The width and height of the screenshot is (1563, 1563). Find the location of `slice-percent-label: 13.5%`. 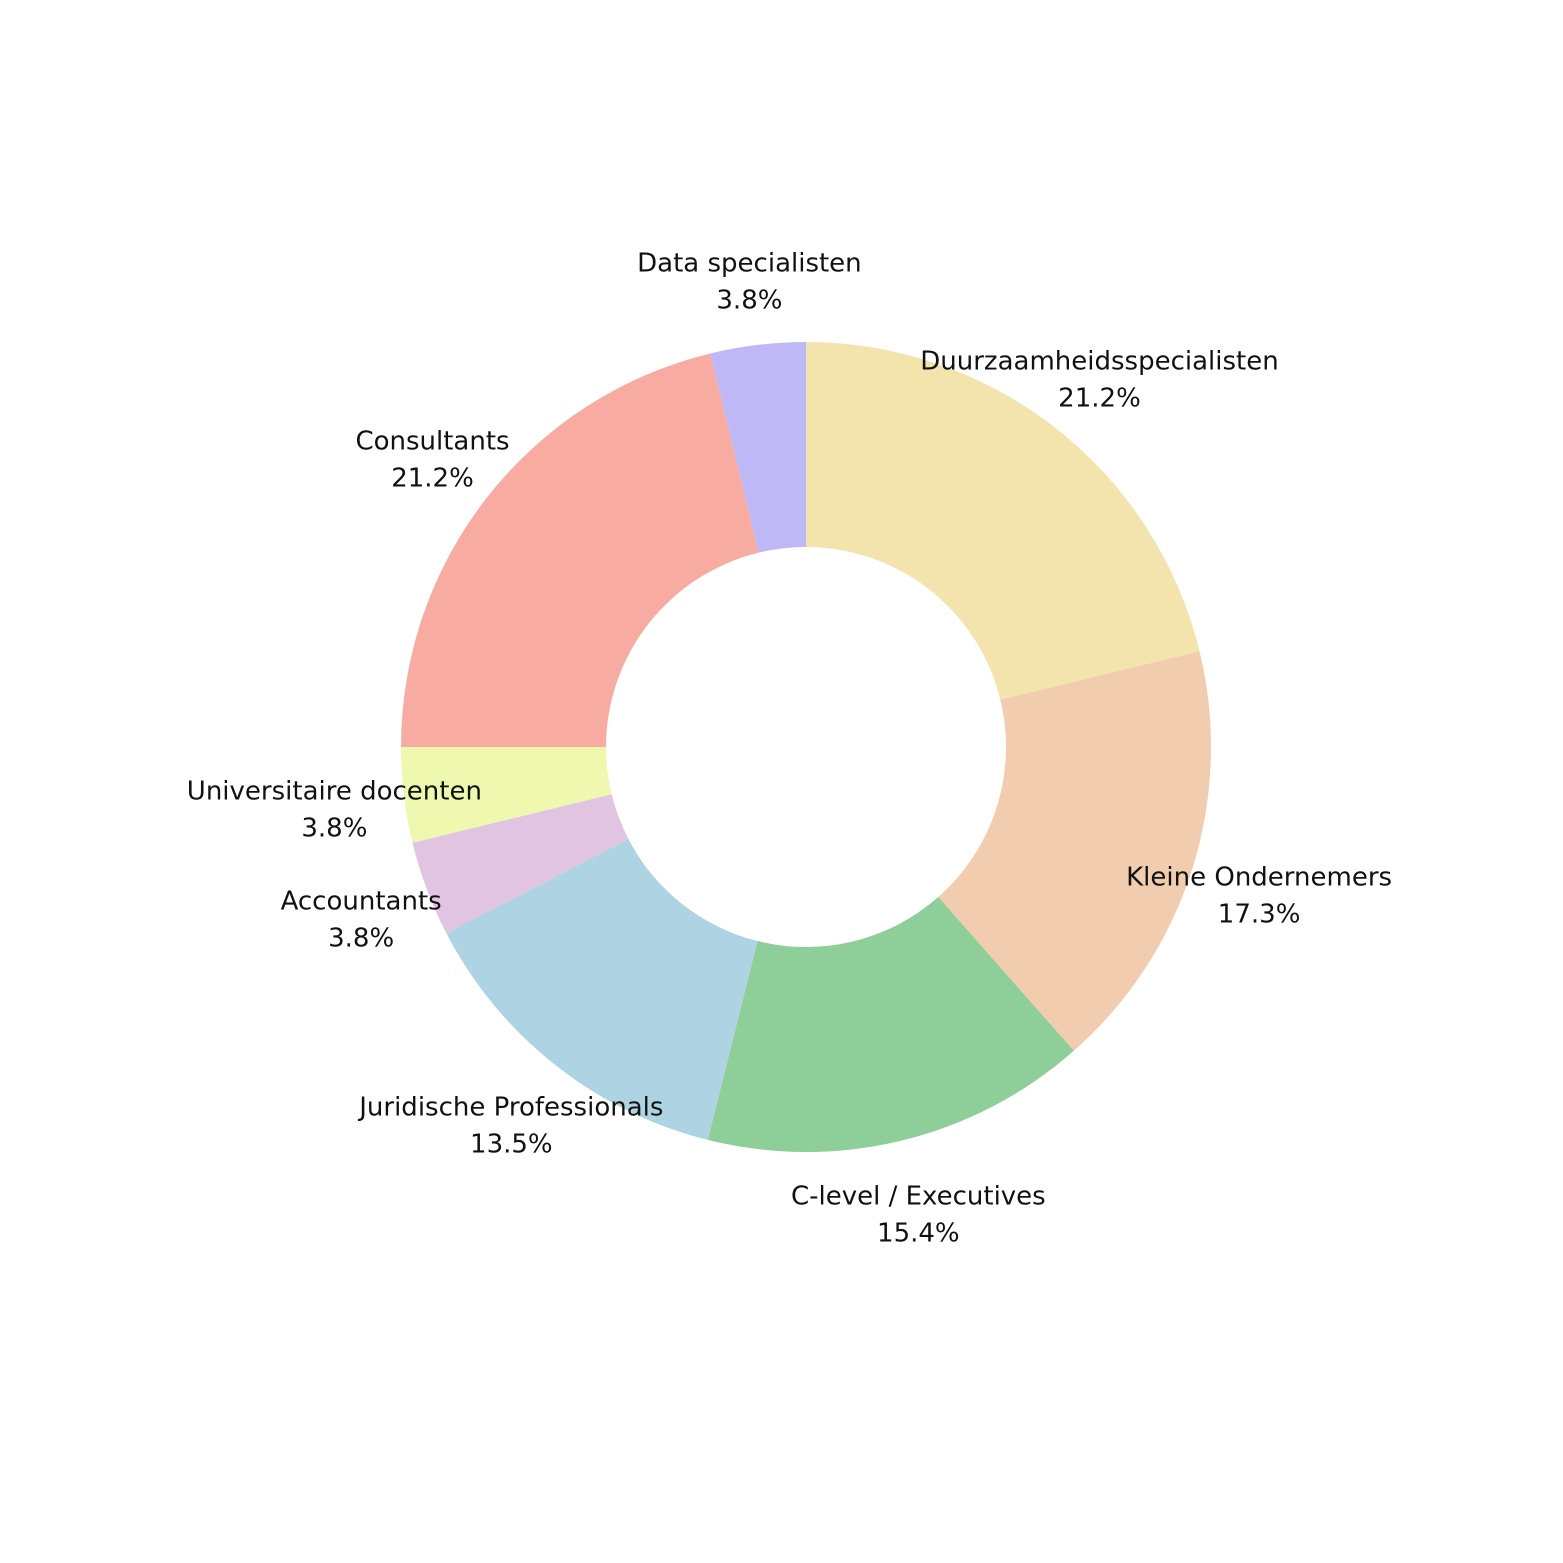

slice-percent-label: 13.5% is located at coordinates (511, 1145).